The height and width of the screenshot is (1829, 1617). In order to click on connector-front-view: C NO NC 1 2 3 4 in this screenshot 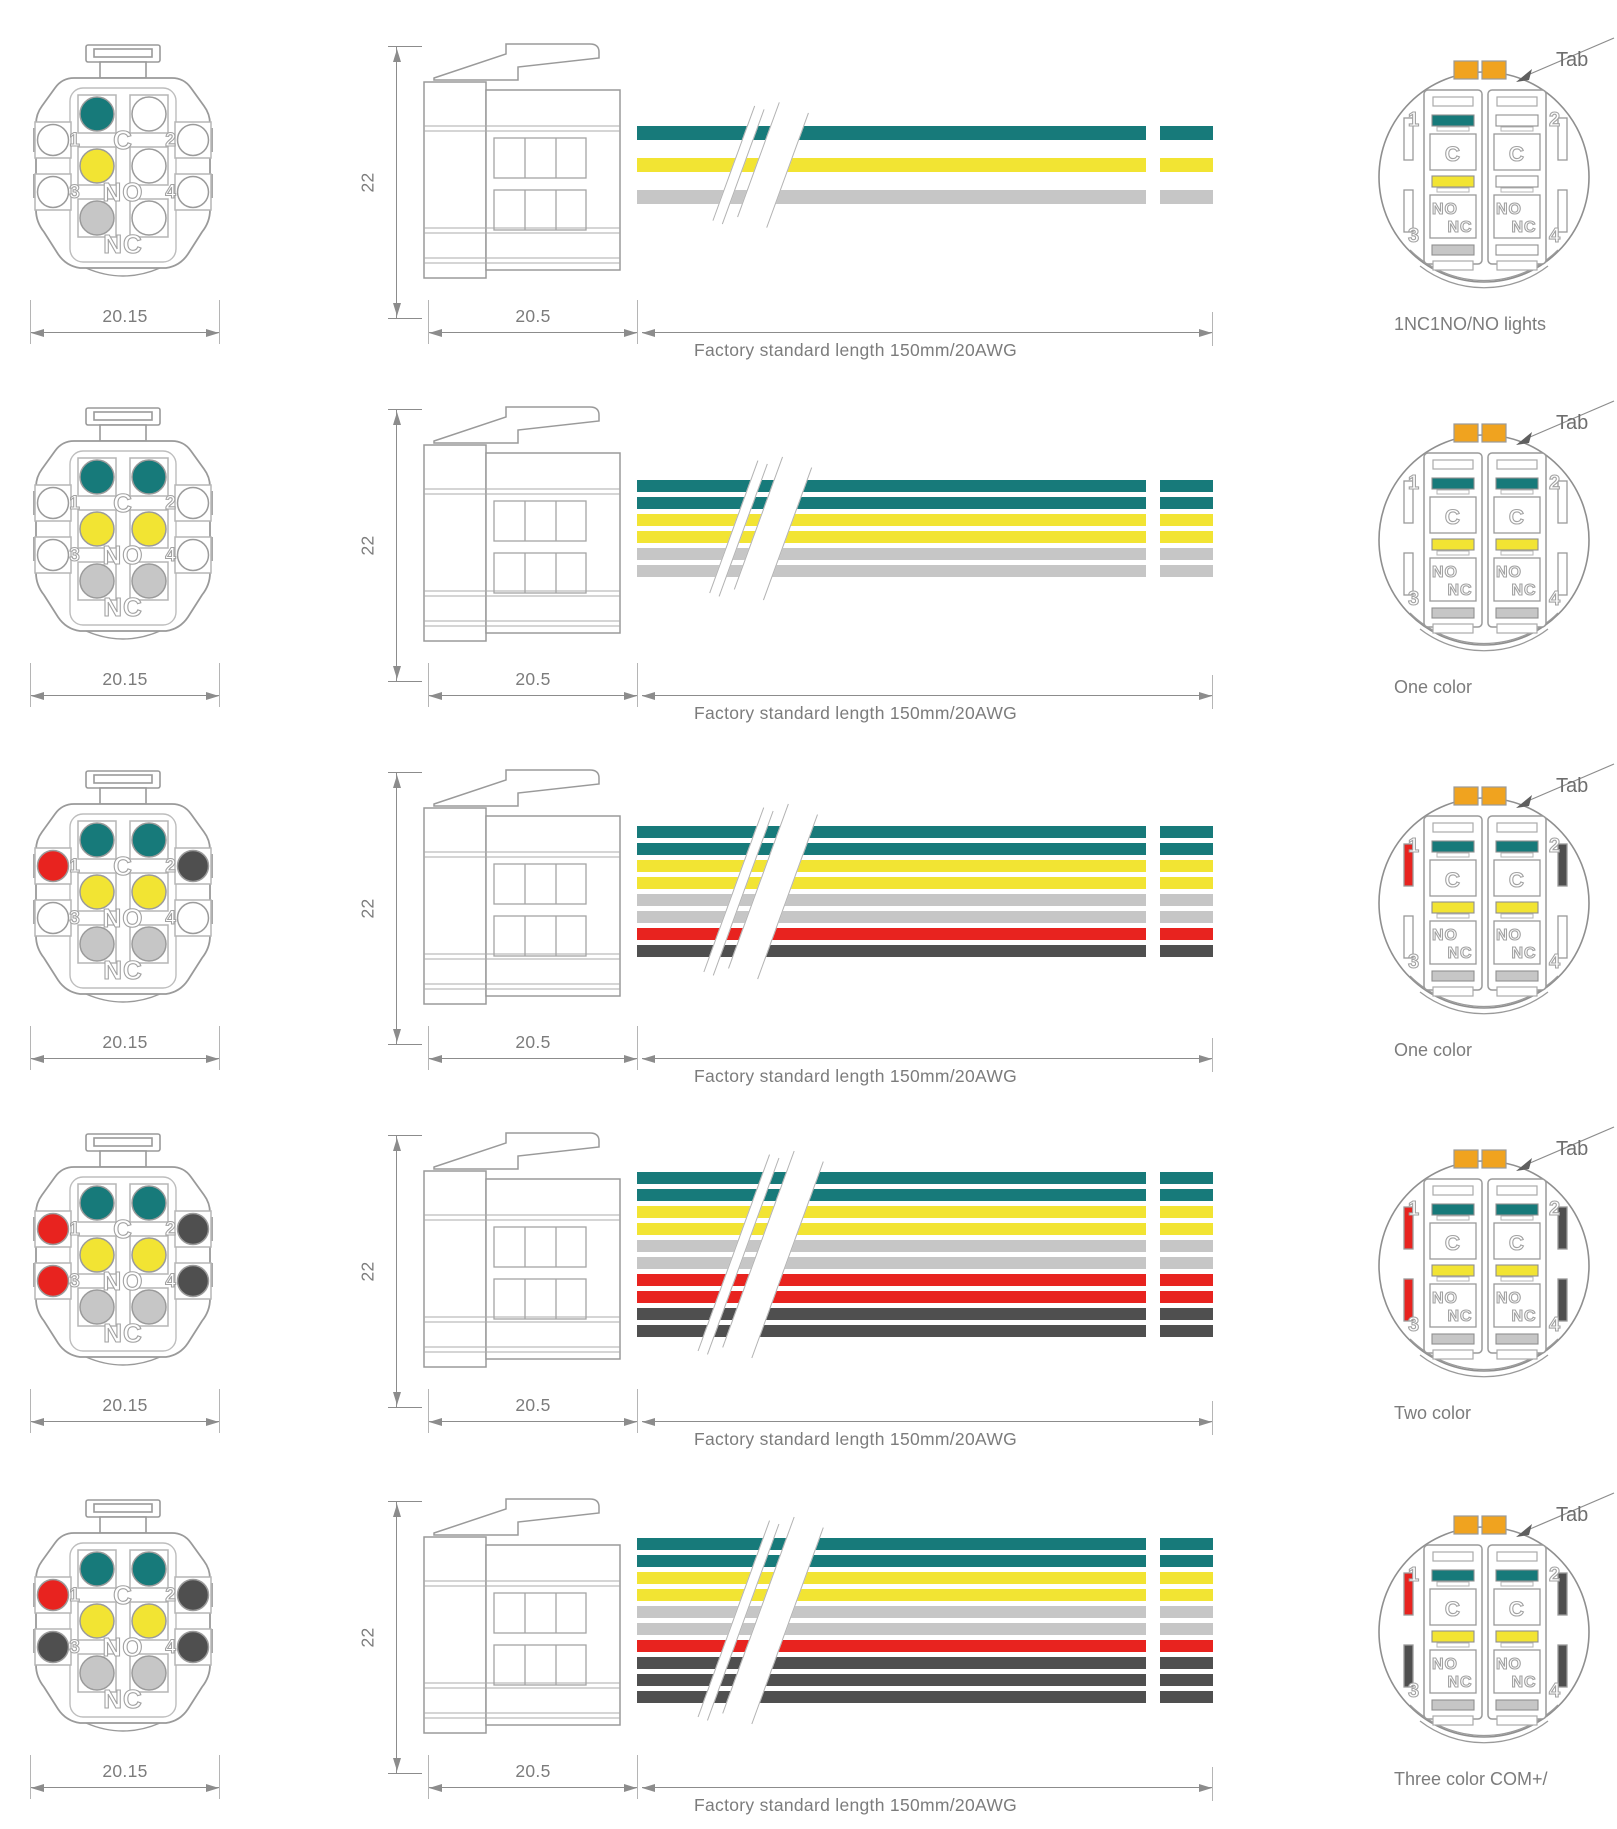, I will do `click(123, 160)`.